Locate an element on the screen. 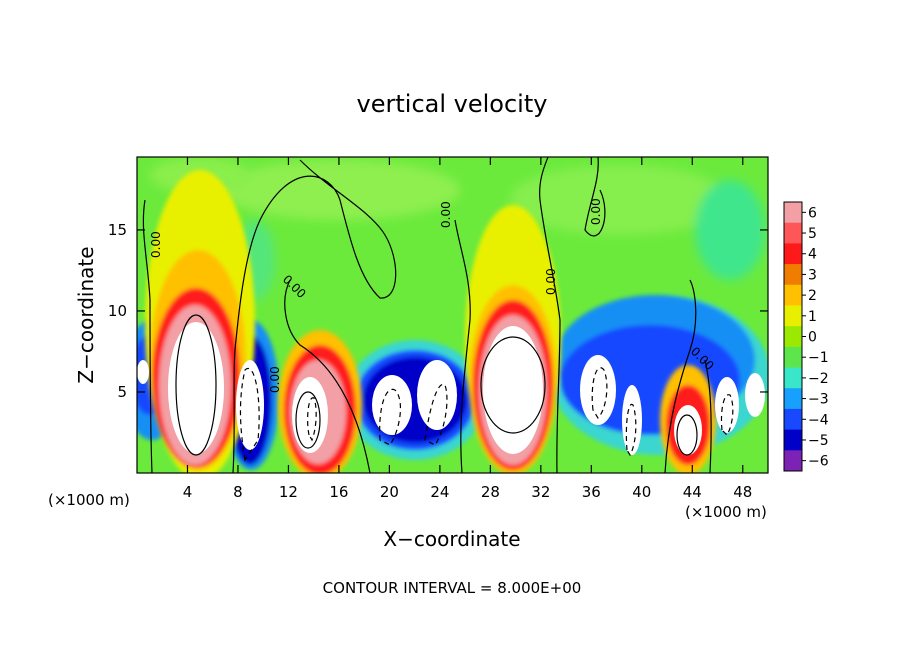 The width and height of the screenshot is (904, 654). x-tick-label: 4 is located at coordinates (188, 492).